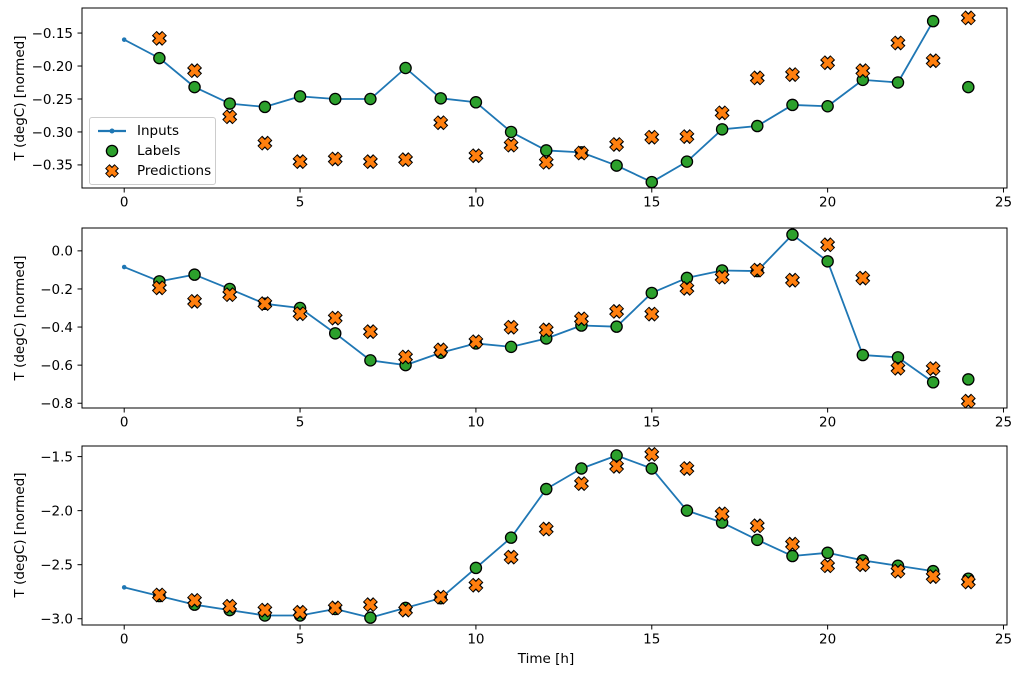 The height and width of the screenshot is (679, 1023). What do you see at coordinates (300, 203) in the screenshot?
I see `x-tick-label: 5` at bounding box center [300, 203].